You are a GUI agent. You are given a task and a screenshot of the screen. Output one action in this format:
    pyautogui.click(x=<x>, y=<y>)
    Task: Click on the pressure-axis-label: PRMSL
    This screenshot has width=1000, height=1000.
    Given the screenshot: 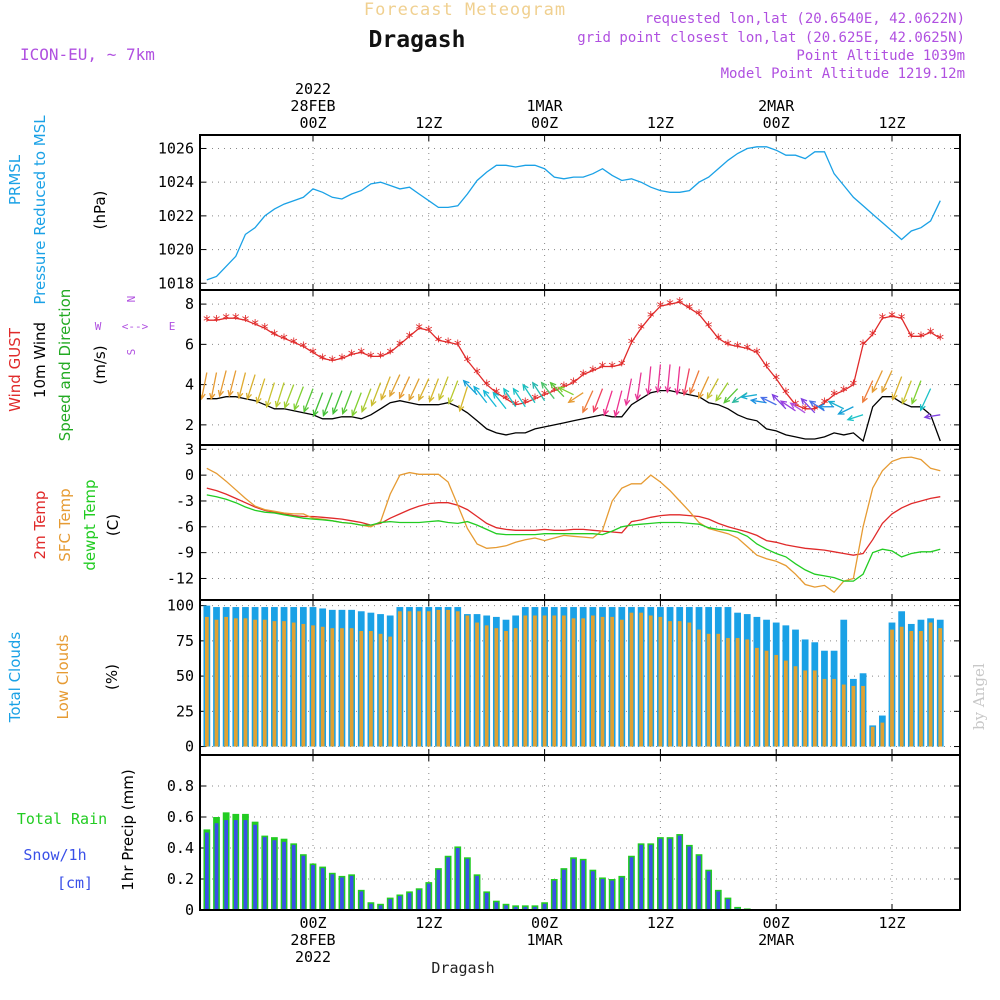 What is the action you would take?
    pyautogui.click(x=15, y=179)
    